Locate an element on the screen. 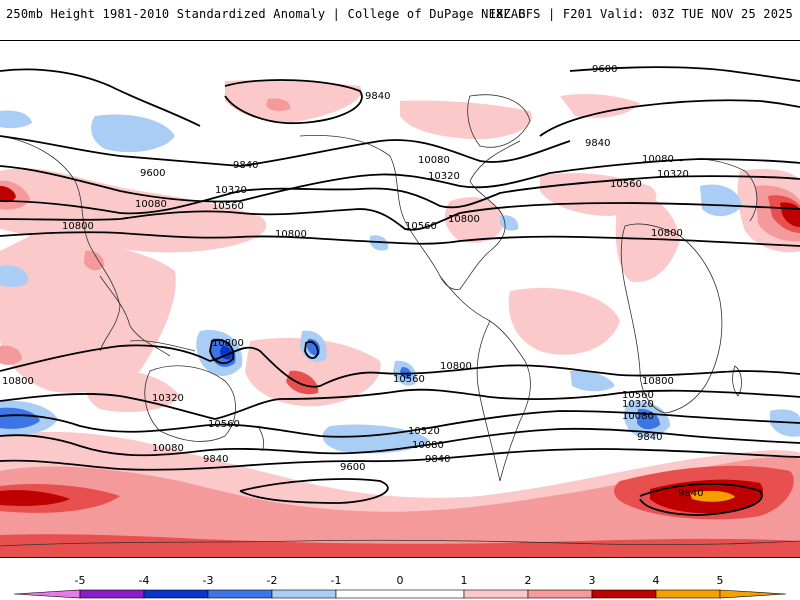  colorbar-tick: -1 is located at coordinates (336, 580).